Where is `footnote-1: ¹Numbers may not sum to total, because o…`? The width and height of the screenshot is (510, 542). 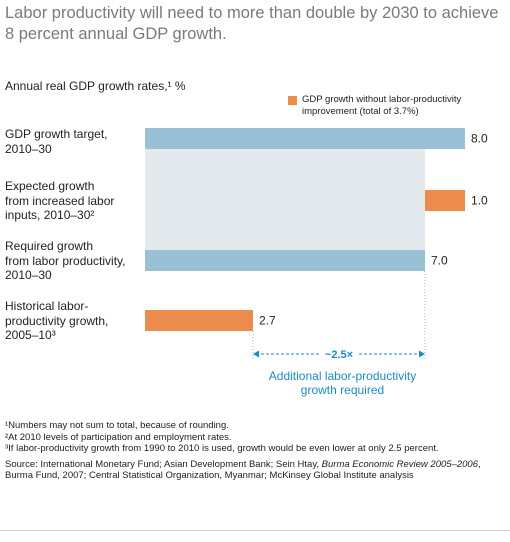 footnote-1: ¹Numbers may not sum to total, because o… is located at coordinates (117, 425).